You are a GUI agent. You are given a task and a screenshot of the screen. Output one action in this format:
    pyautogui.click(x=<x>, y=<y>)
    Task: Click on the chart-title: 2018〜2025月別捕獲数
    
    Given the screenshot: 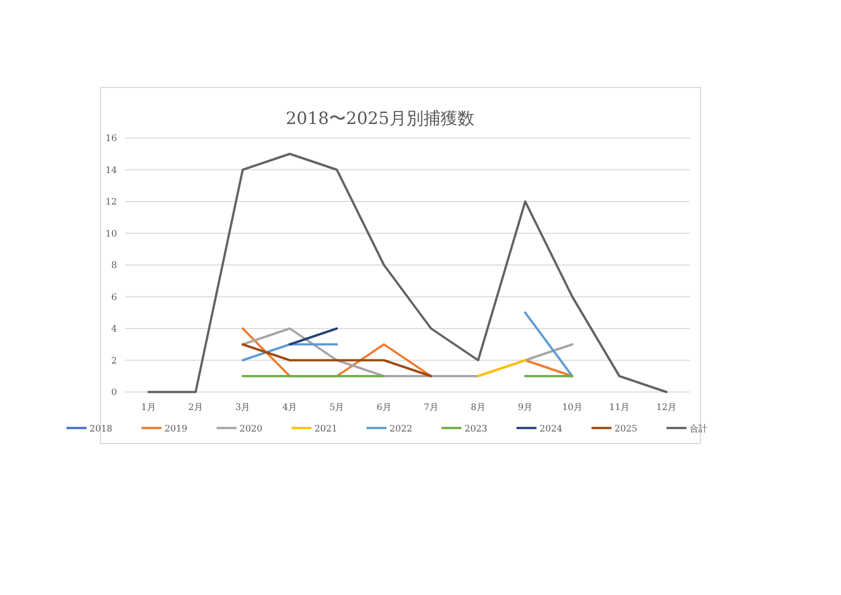 What is the action you would take?
    pyautogui.click(x=380, y=119)
    